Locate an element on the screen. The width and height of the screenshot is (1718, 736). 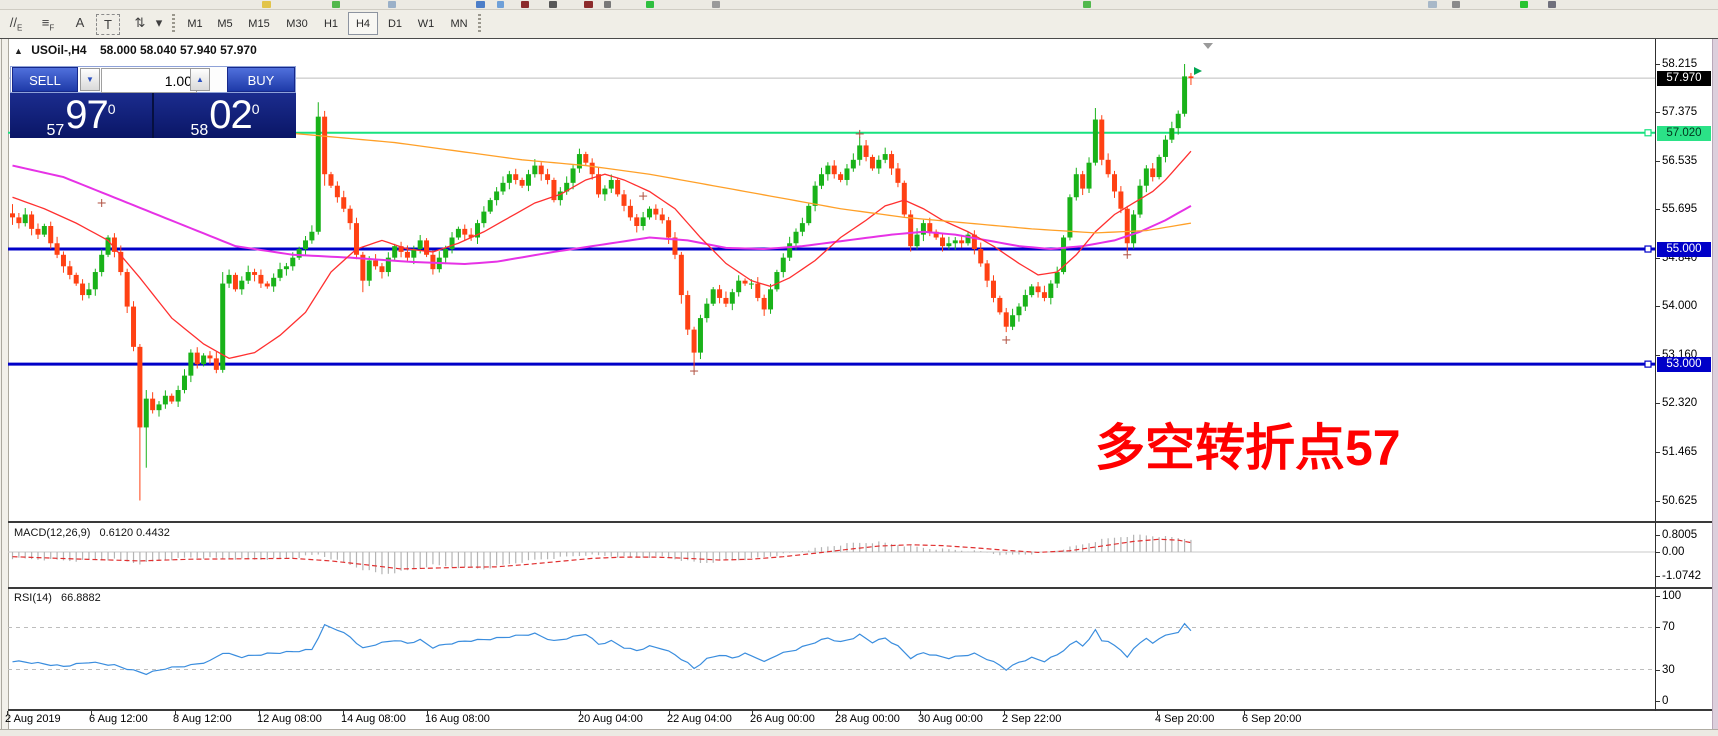
sell-price-pip: 0 is located at coordinates (111, 109).